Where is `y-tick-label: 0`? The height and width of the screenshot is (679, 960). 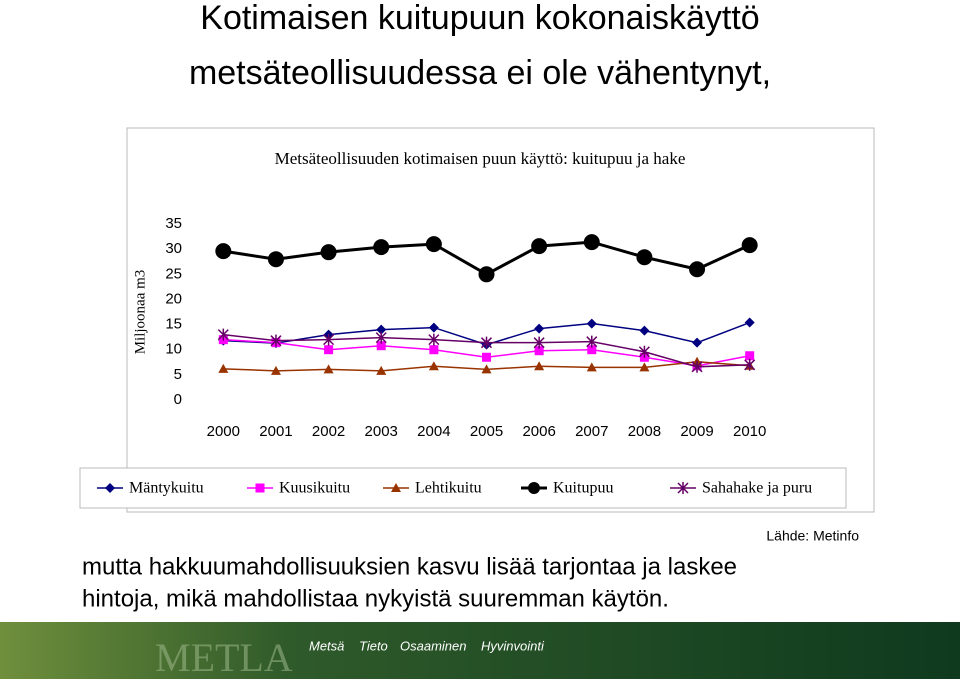
y-tick-label: 0 is located at coordinates (178, 399).